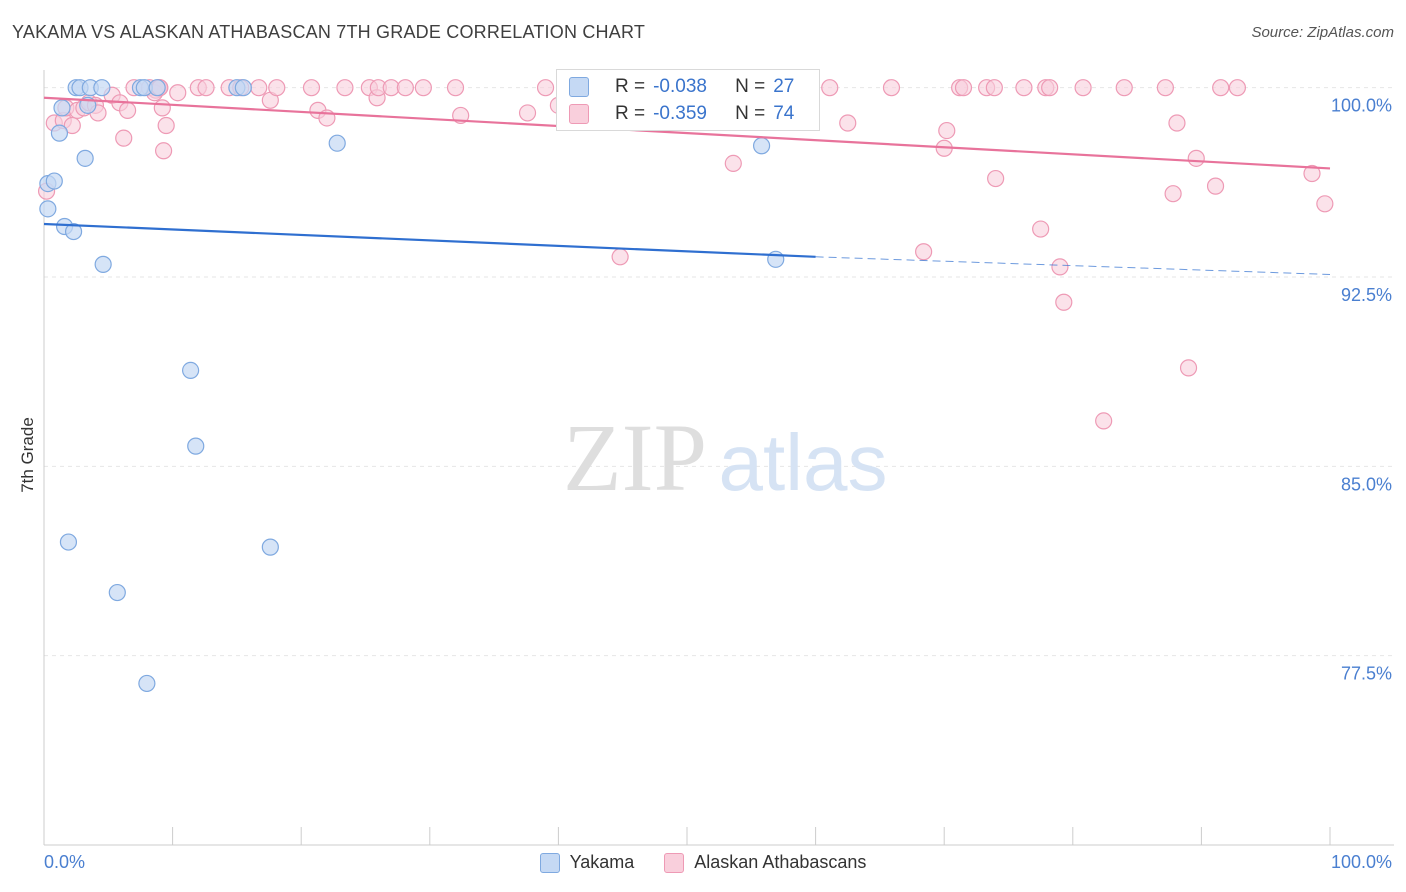 This screenshot has width=1406, height=892. What do you see at coordinates (1322, 32) in the screenshot?
I see `source-label: Source: ZipAtlas.com` at bounding box center [1322, 32].